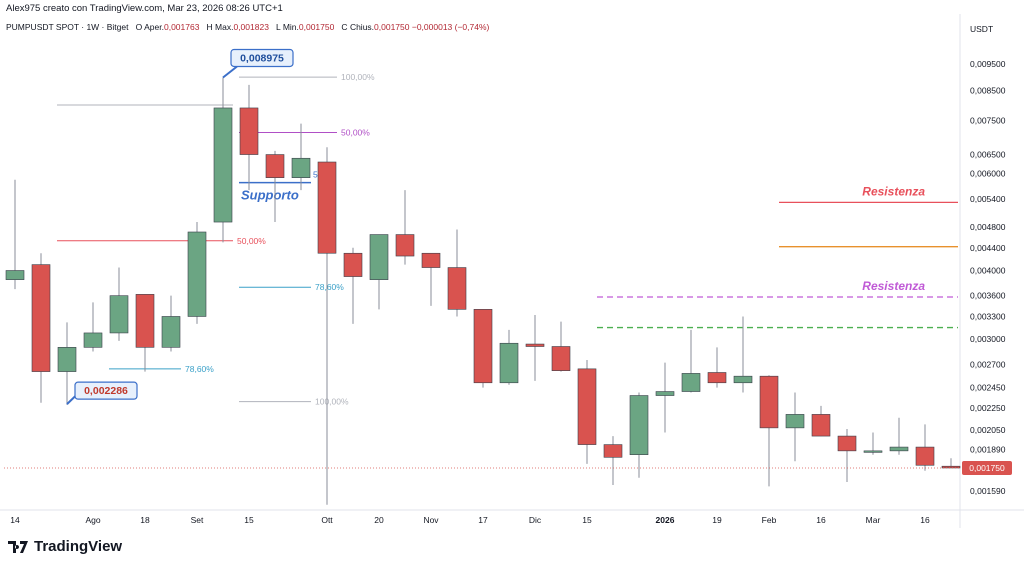 The width and height of the screenshot is (1024, 568). Describe the element at coordinates (67, 27) in the screenshot. I see `symbol-label: PUMPUSDT SPOT · 1W · Bitget` at that location.